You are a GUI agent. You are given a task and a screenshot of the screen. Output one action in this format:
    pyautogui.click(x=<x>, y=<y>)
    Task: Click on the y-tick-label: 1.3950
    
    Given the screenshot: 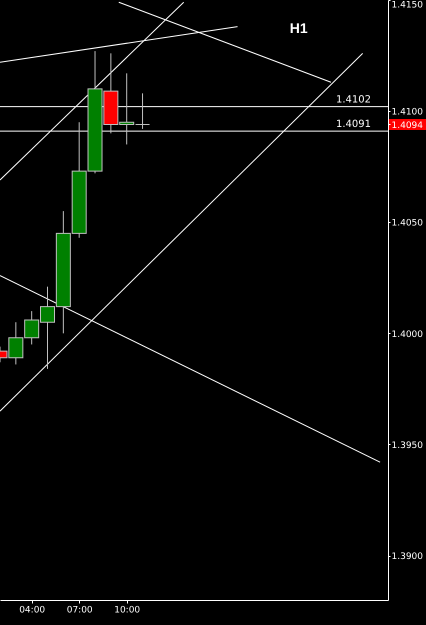 What is the action you would take?
    pyautogui.click(x=408, y=445)
    